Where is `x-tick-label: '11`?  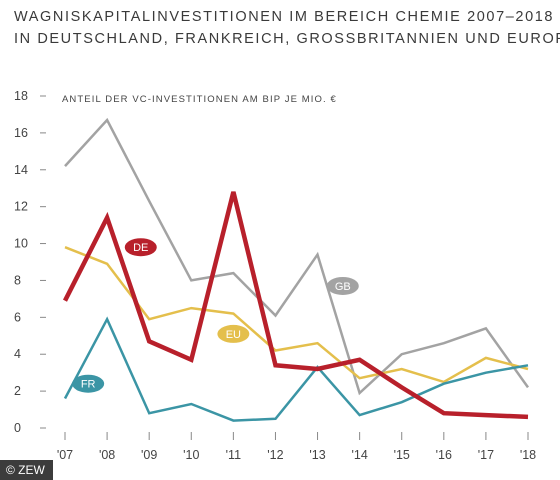 x-tick-label: '11 is located at coordinates (233, 455).